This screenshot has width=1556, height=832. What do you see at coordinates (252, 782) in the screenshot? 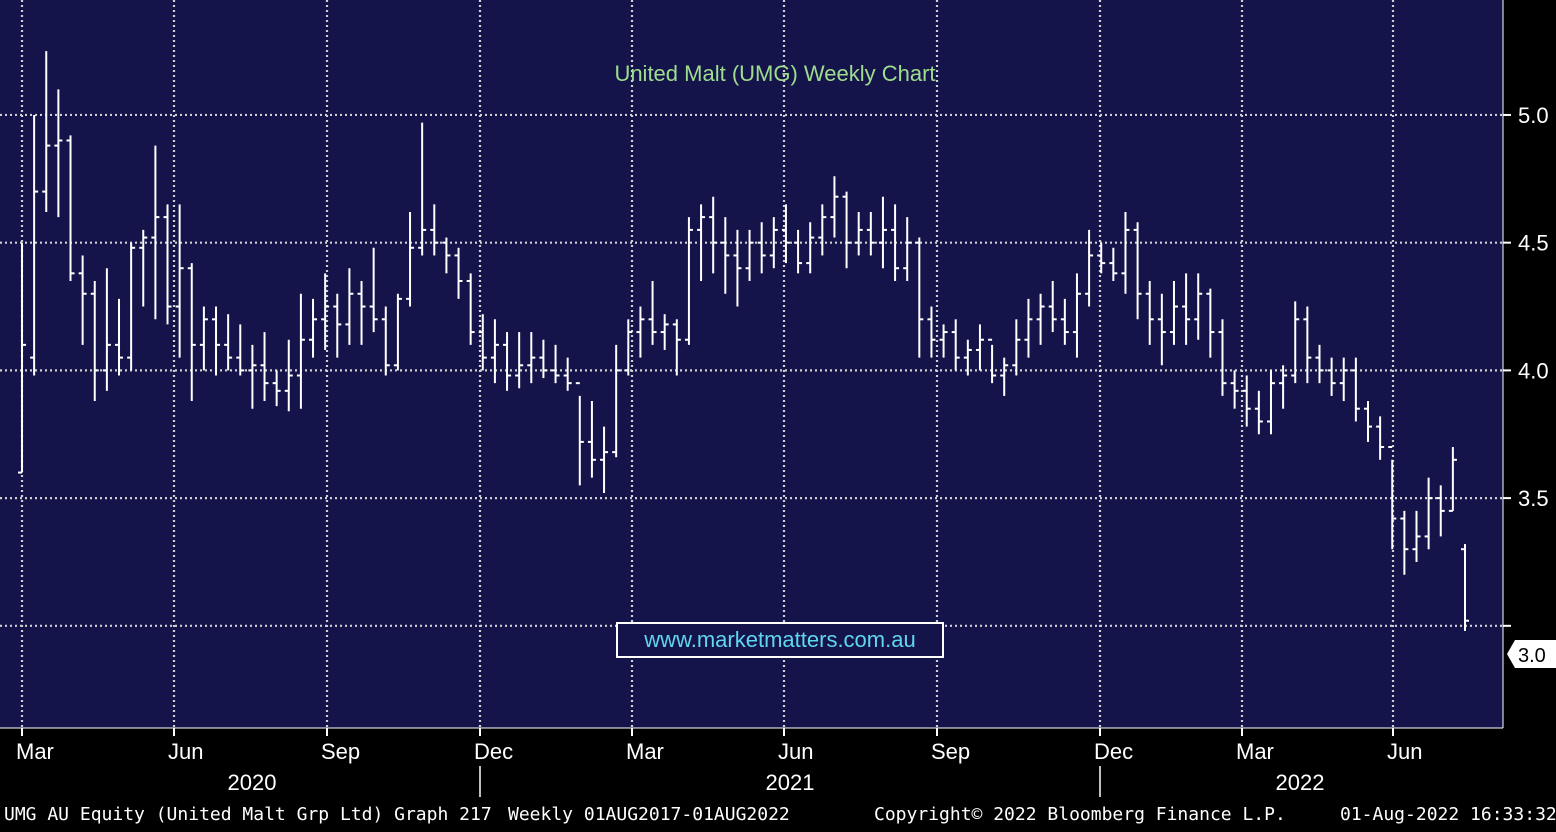
I see `x-year-label: 2020` at bounding box center [252, 782].